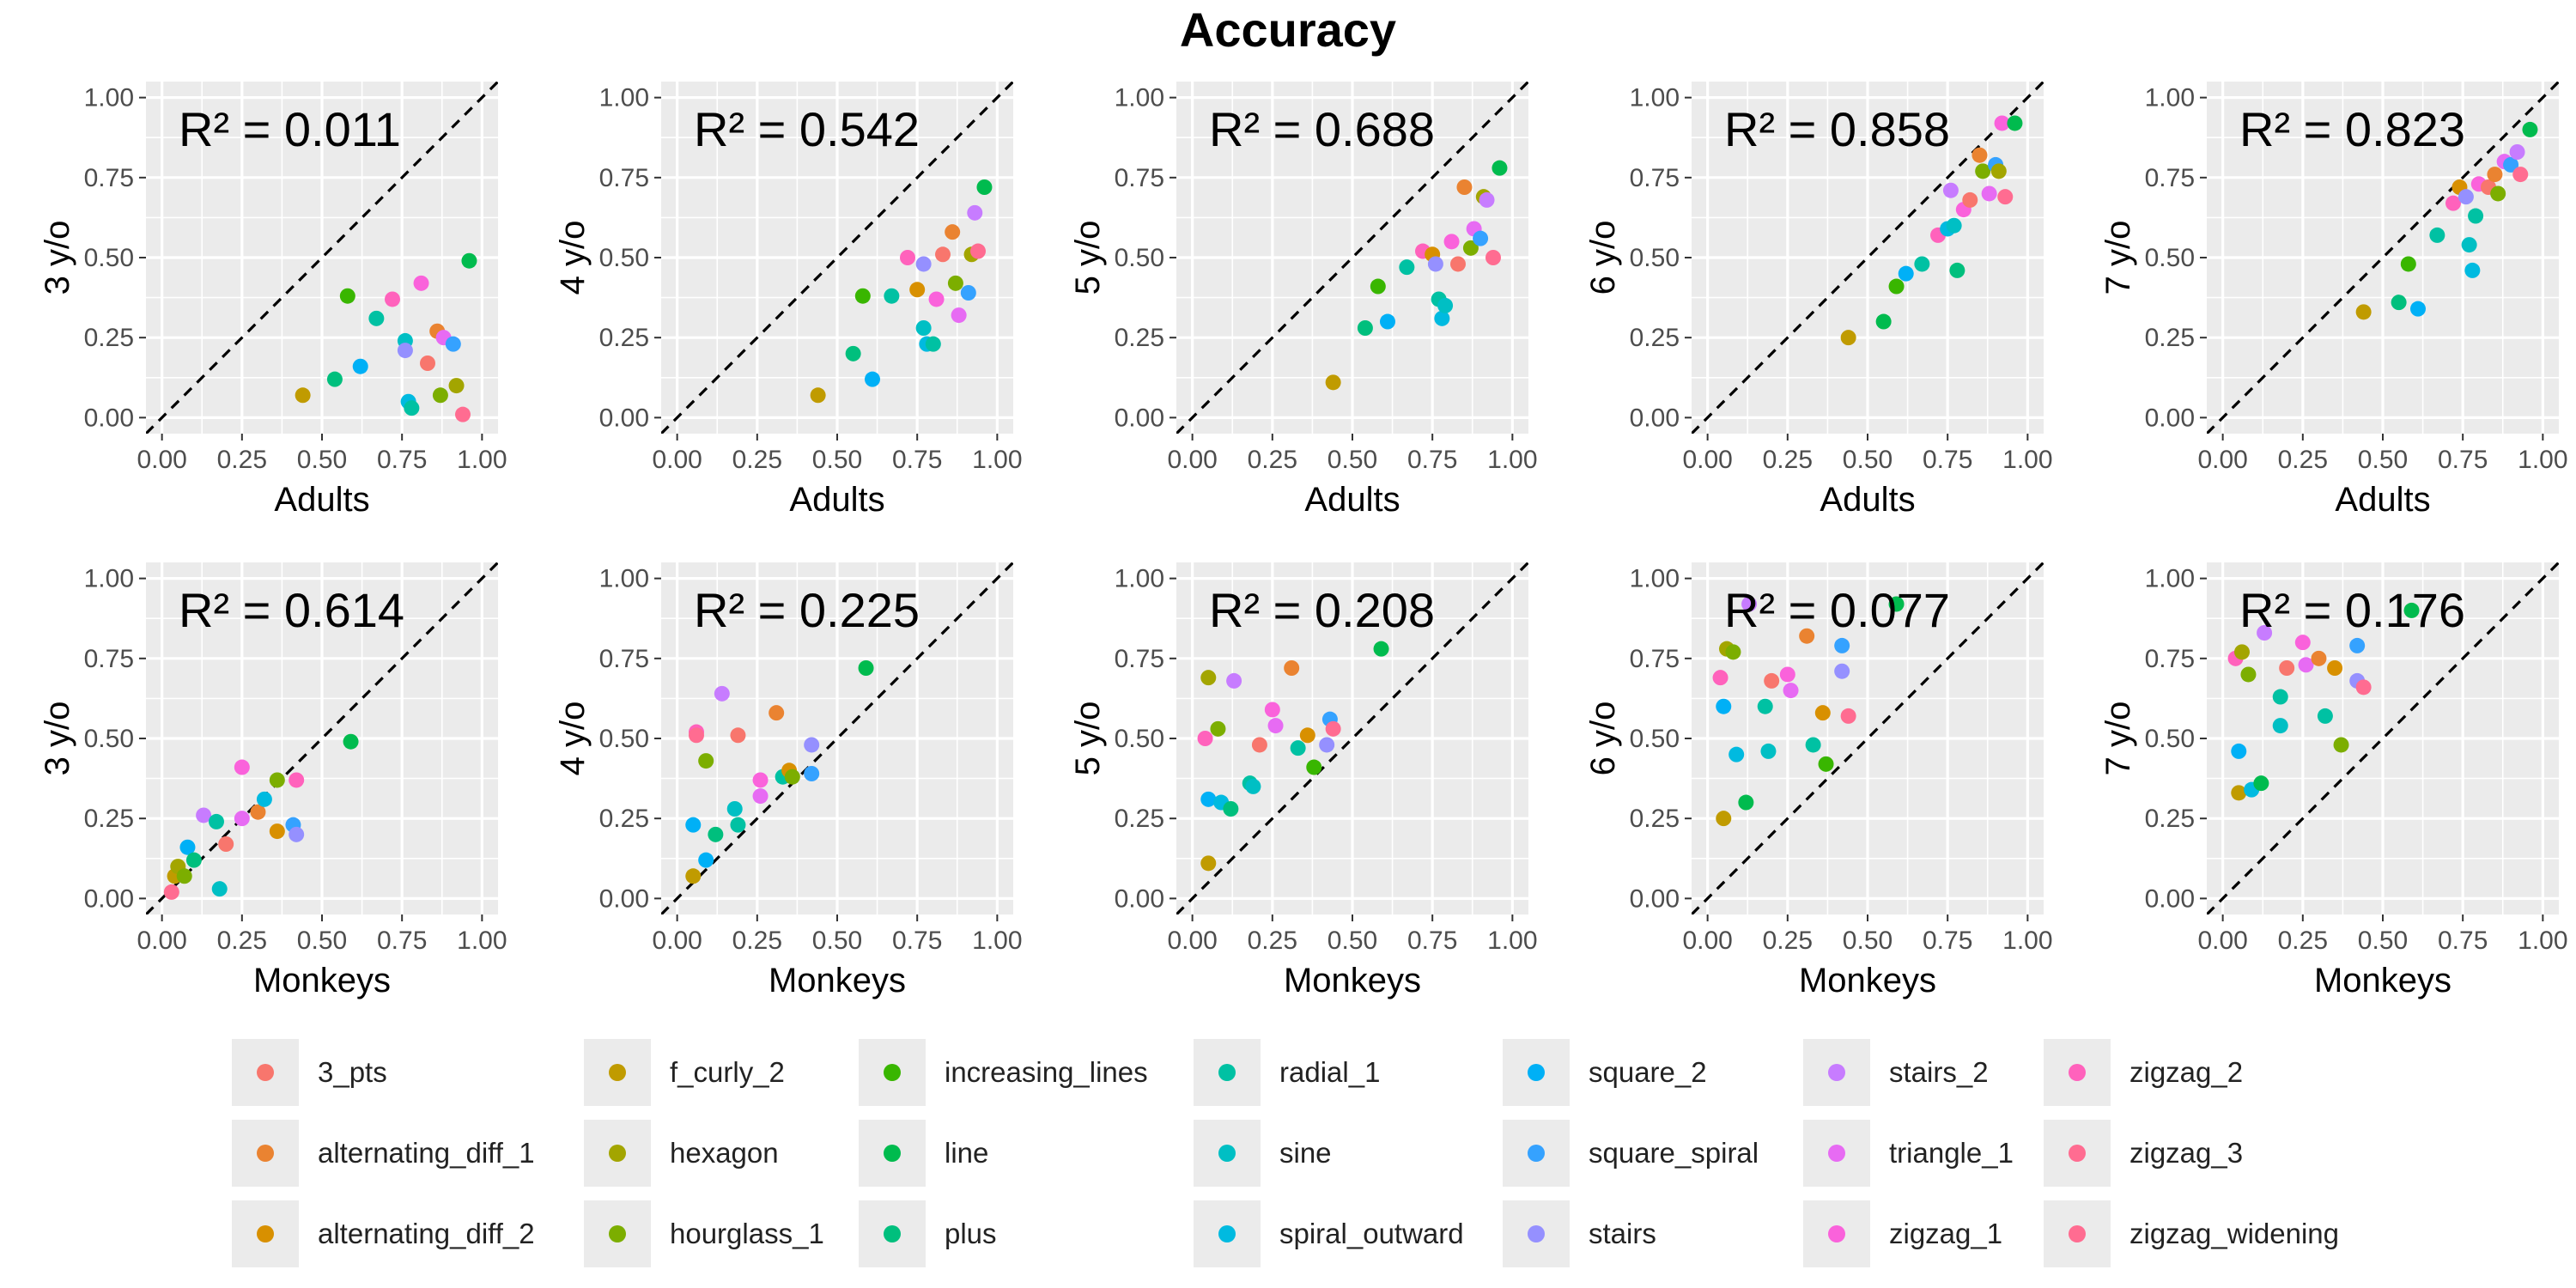  What do you see at coordinates (1330, 1072) in the screenshot?
I see `legend-label: radial_1` at bounding box center [1330, 1072].